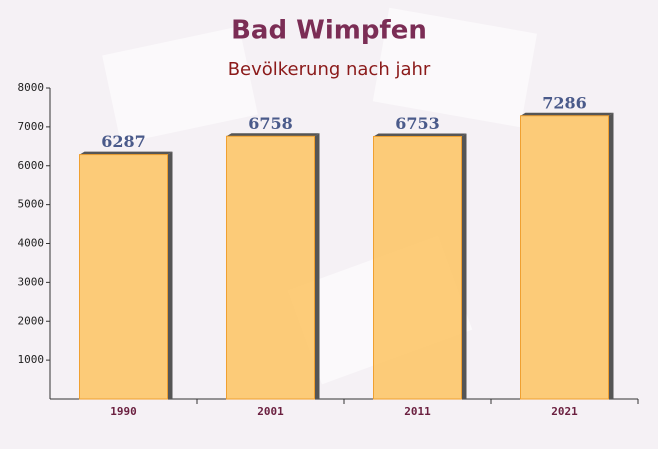 The width and height of the screenshot is (658, 449). What do you see at coordinates (417, 411) in the screenshot?
I see `x-tick-label: 2011` at bounding box center [417, 411].